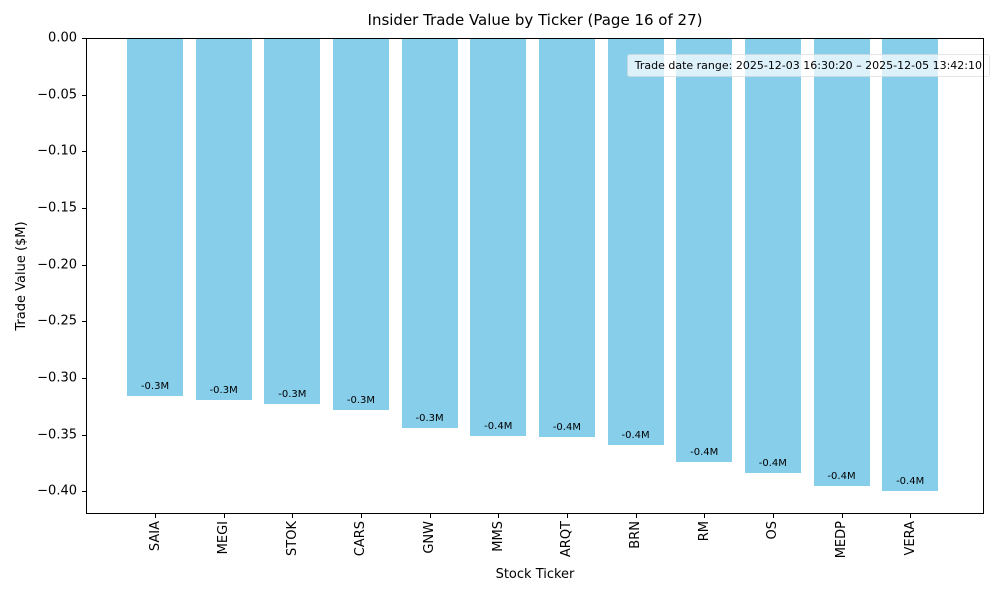 The height and width of the screenshot is (600, 1000). What do you see at coordinates (57, 208) in the screenshot?
I see `y-tick-label: −0.15` at bounding box center [57, 208].